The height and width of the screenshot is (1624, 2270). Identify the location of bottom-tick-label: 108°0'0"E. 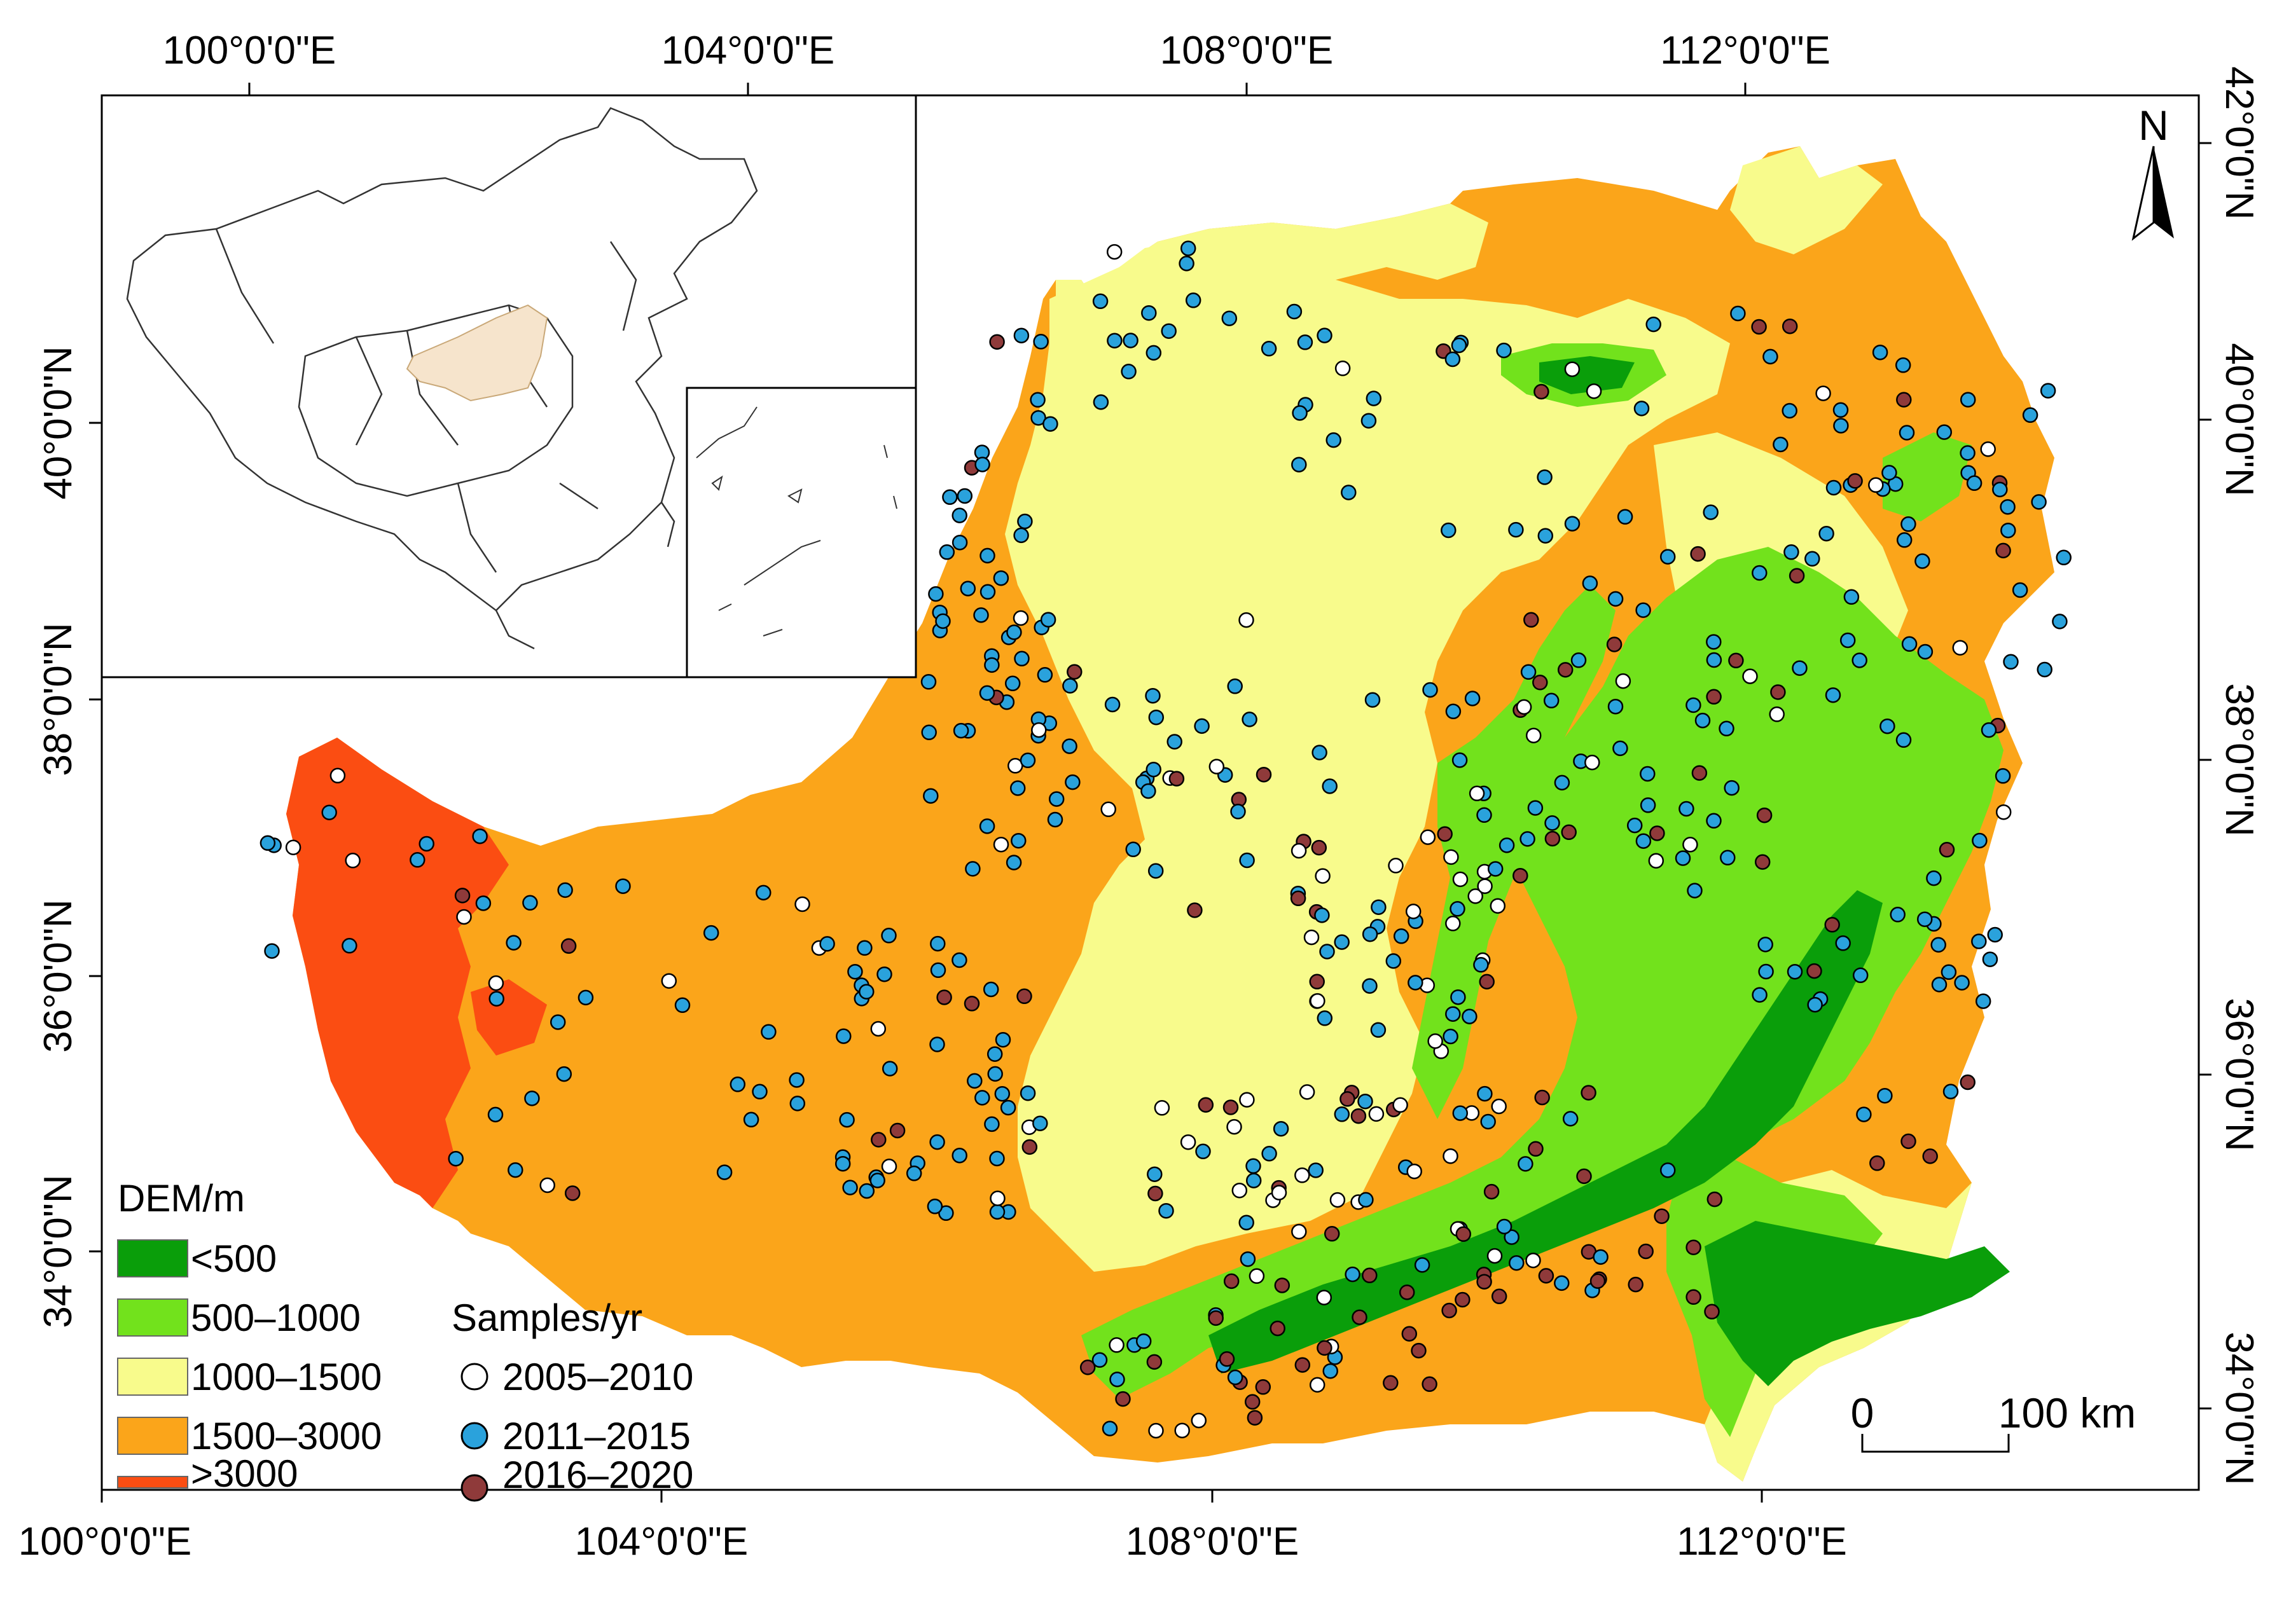
(1212, 1542).